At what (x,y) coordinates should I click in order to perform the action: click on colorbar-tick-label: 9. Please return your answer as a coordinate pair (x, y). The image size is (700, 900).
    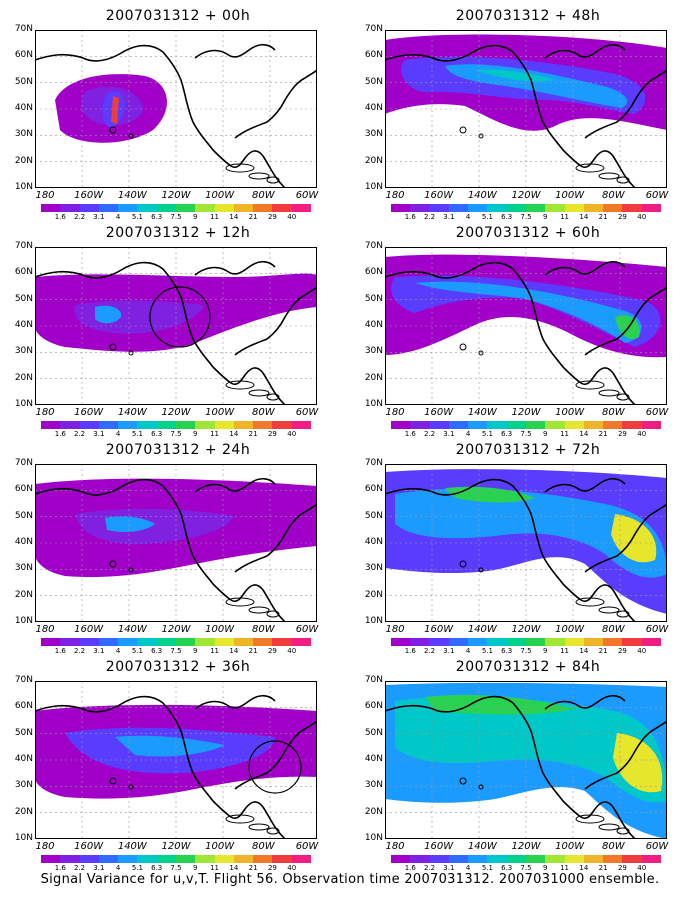
    Looking at the image, I should click on (195, 651).